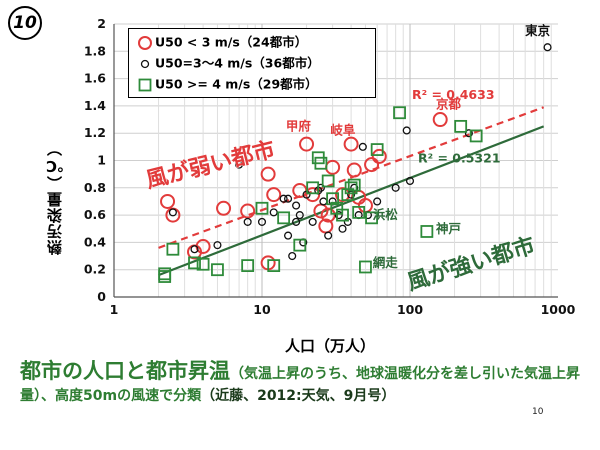 Image resolution: width=600 pixels, height=450 pixels. I want to click on x-tick-label: 100, so click(410, 309).